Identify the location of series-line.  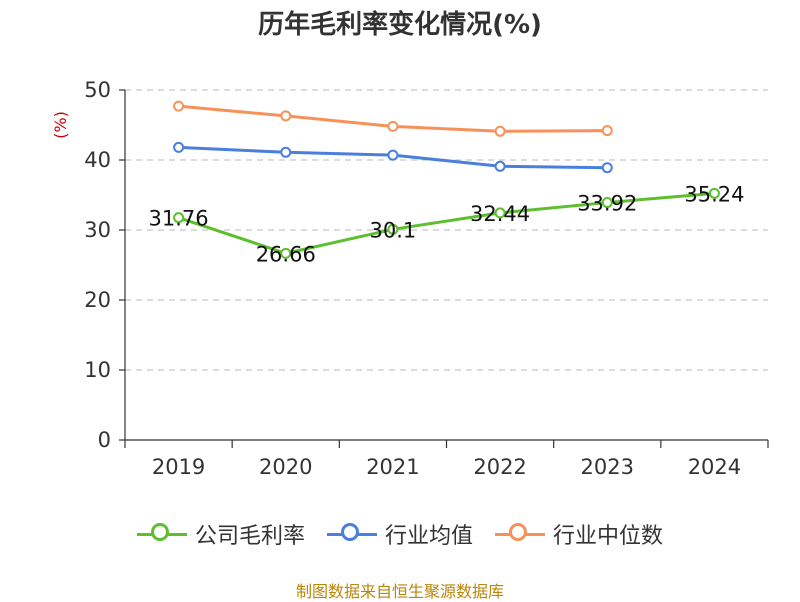
(446, 223).